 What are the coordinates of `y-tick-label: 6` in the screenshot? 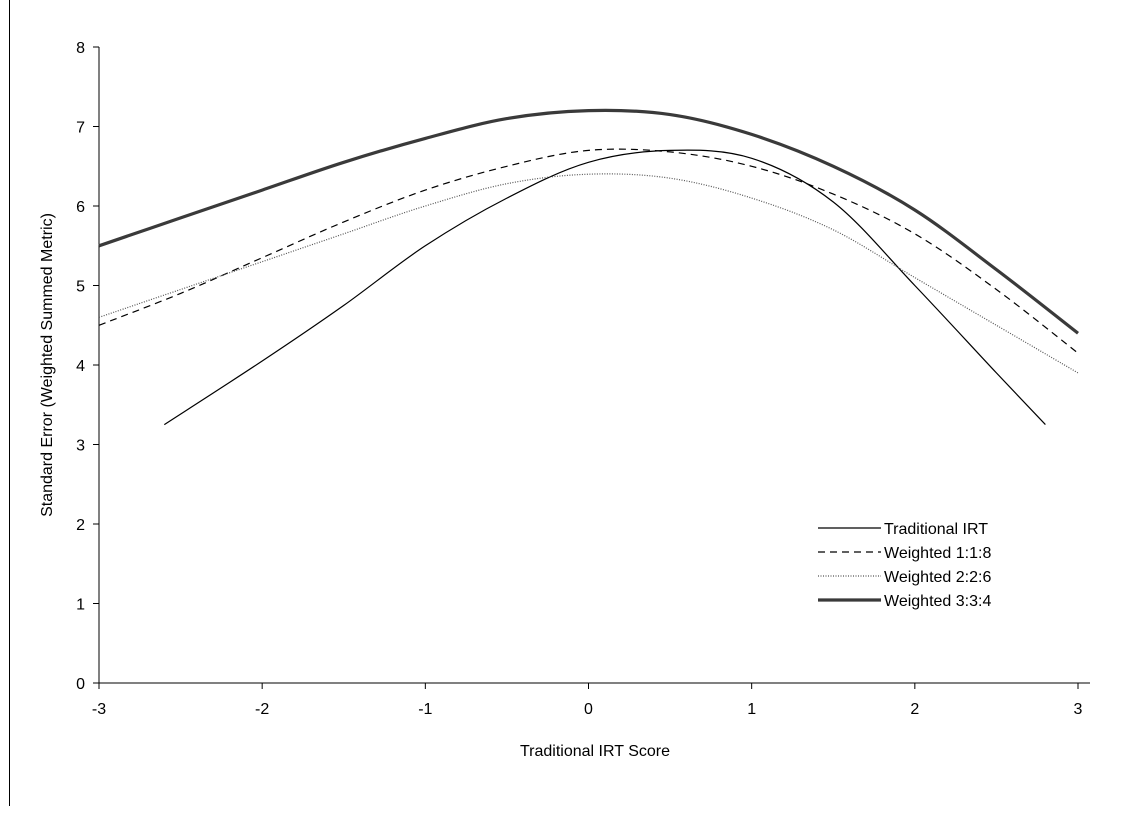 It's located at (80, 207).